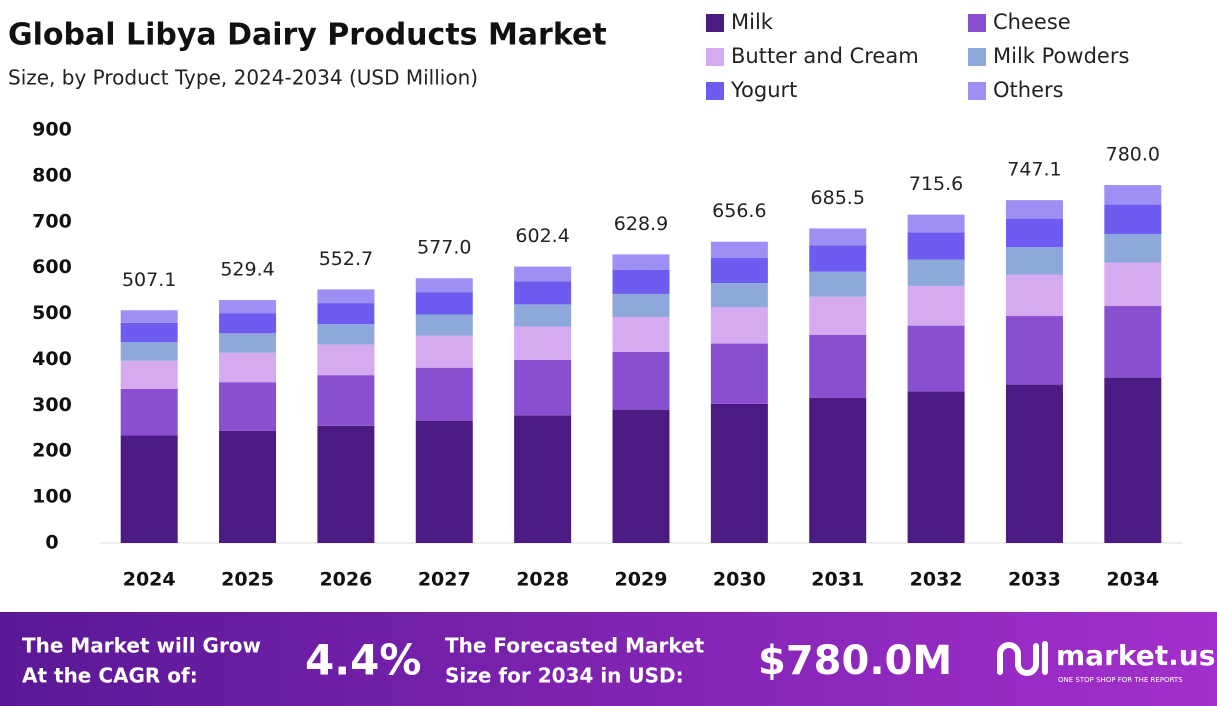 Image resolution: width=1217 pixels, height=706 pixels. I want to click on total-label: 529.4, so click(247, 270).